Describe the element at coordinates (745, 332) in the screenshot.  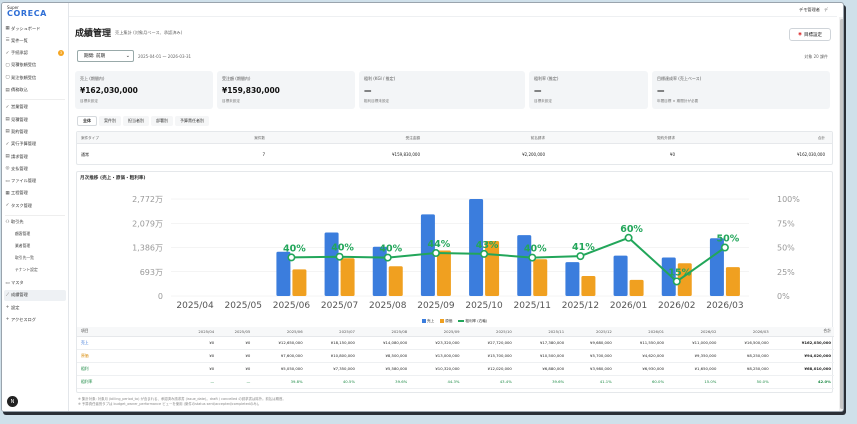
I see `table-header-cell: 2026/03` at that location.